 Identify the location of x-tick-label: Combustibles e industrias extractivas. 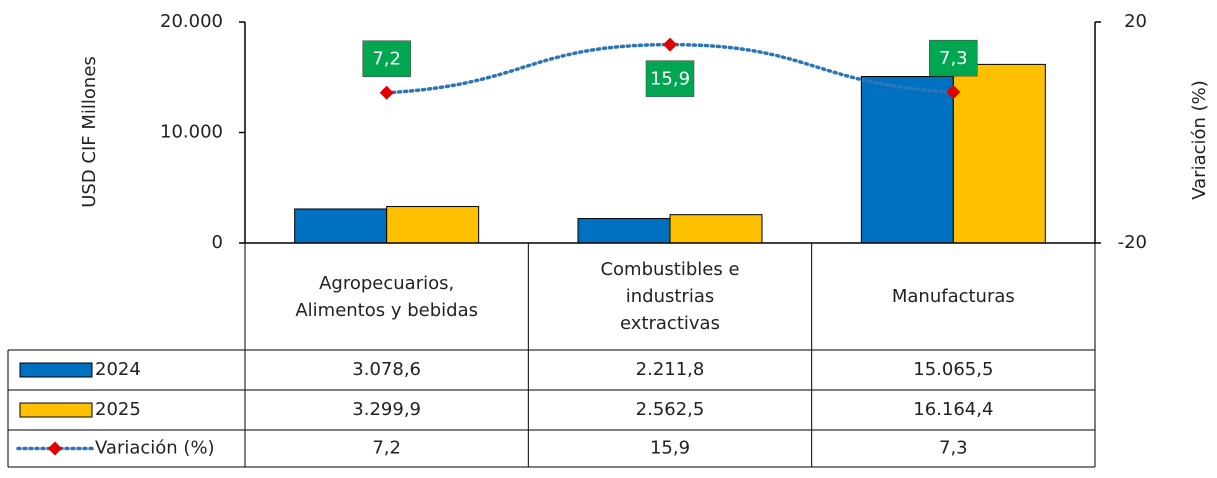
(670, 296).